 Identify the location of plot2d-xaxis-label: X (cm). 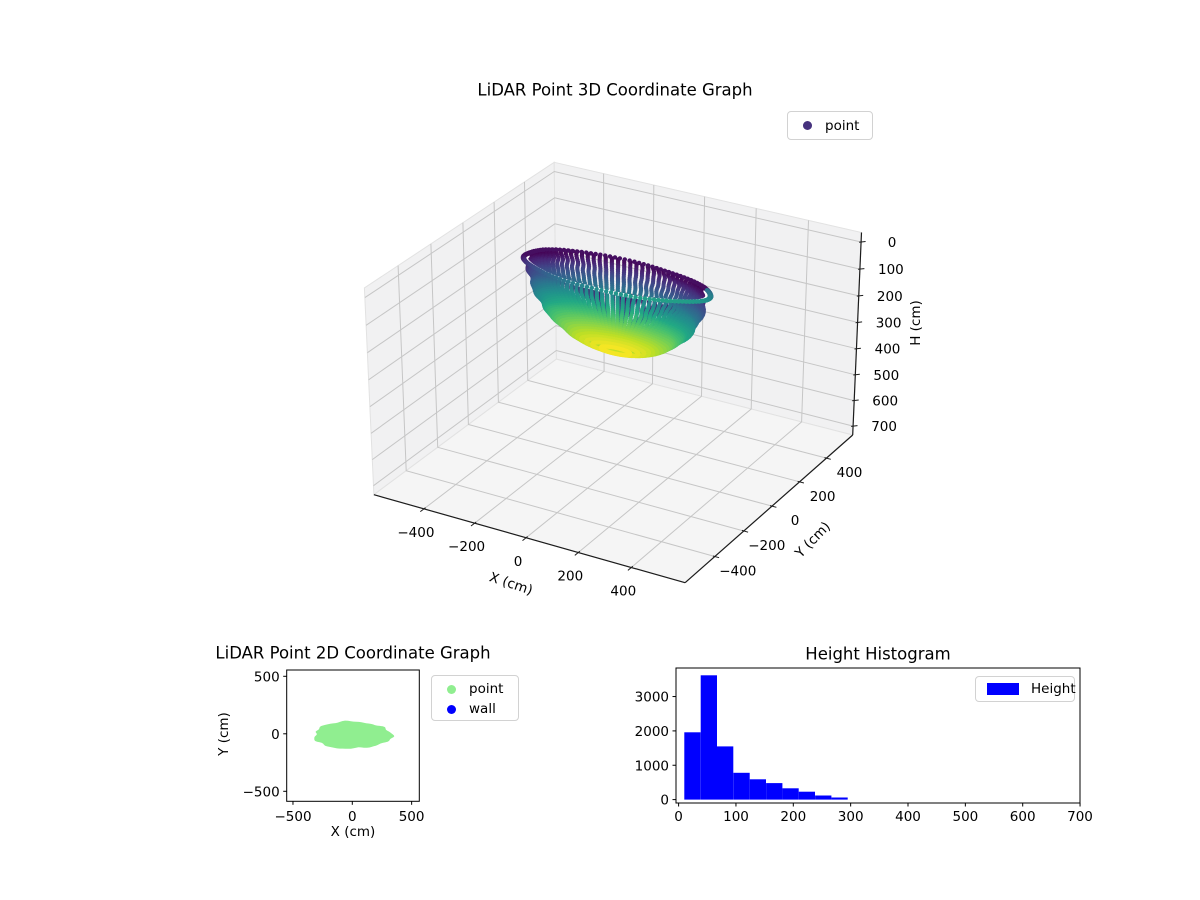
(353, 832).